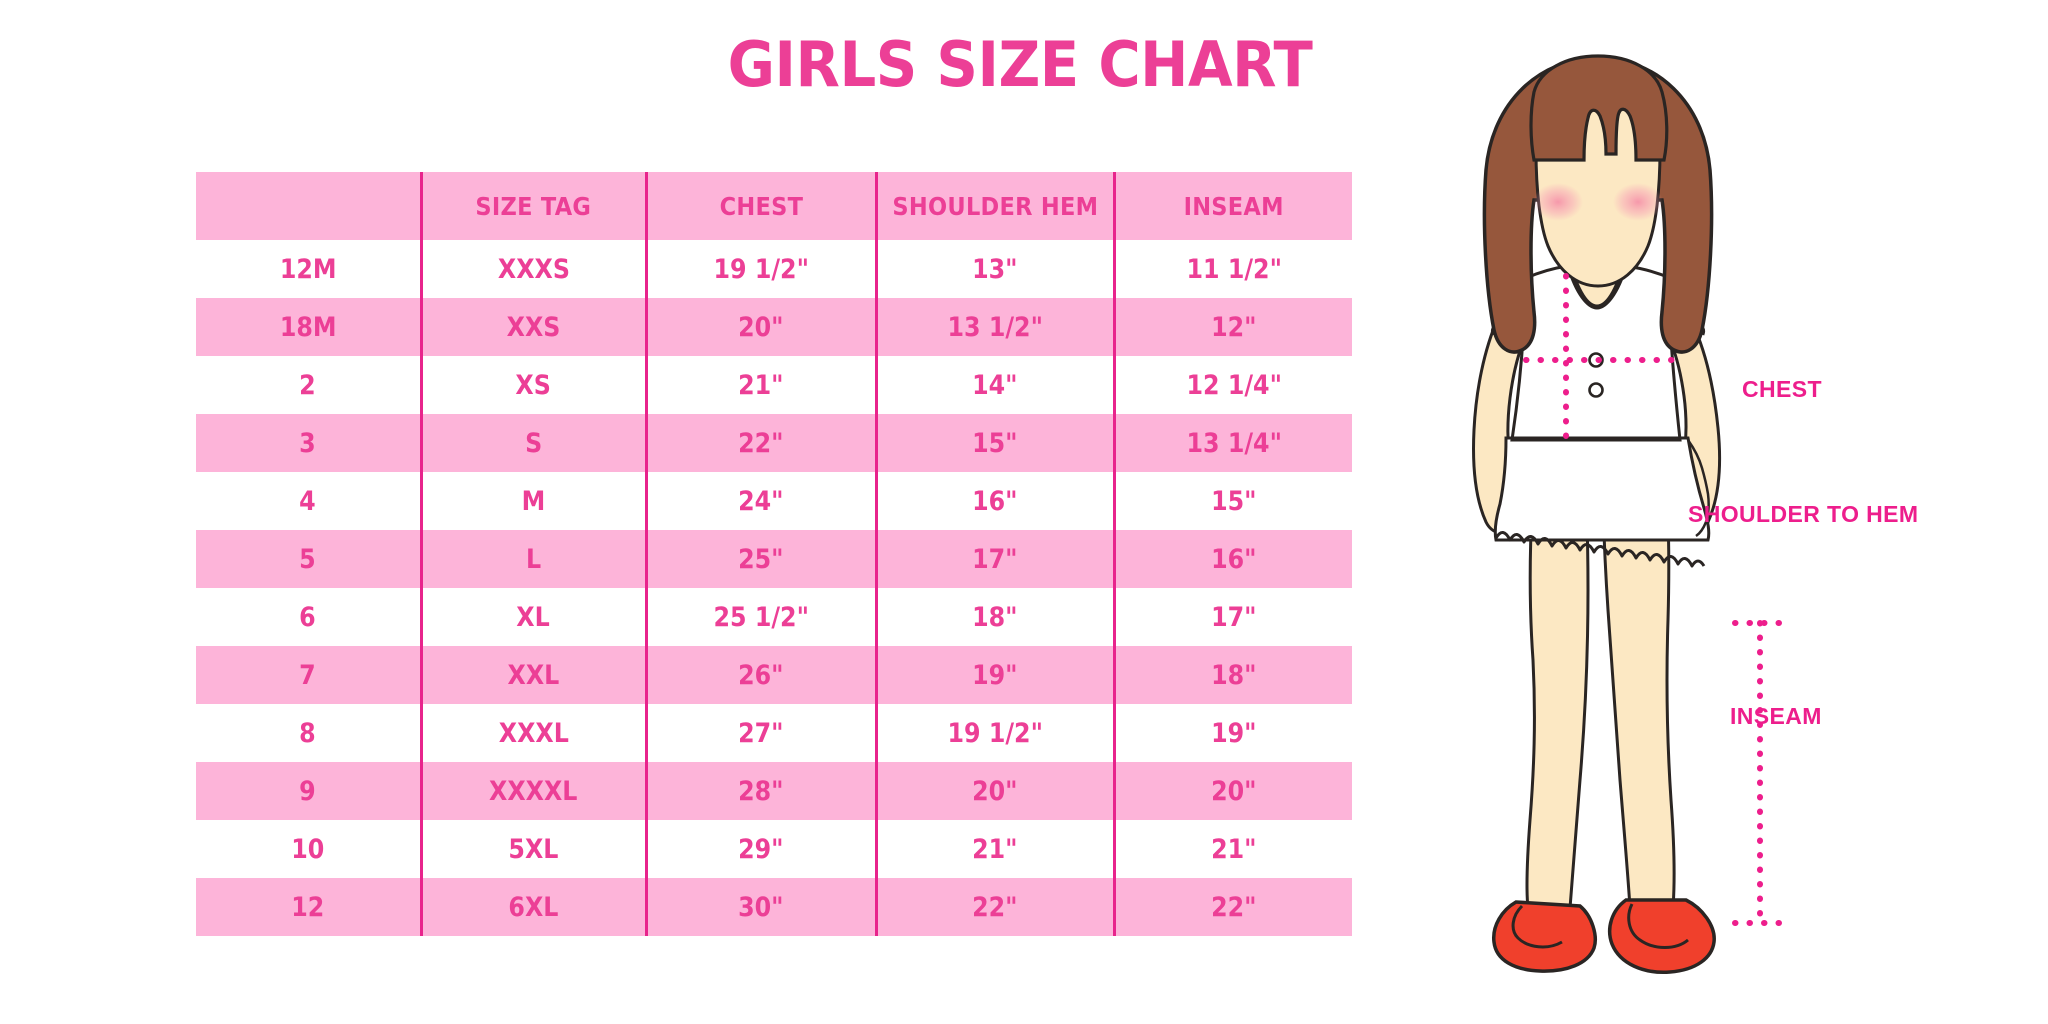 Image resolution: width=2048 pixels, height=1024 pixels. I want to click on cell-shoulder-hem: 19", so click(996, 675).